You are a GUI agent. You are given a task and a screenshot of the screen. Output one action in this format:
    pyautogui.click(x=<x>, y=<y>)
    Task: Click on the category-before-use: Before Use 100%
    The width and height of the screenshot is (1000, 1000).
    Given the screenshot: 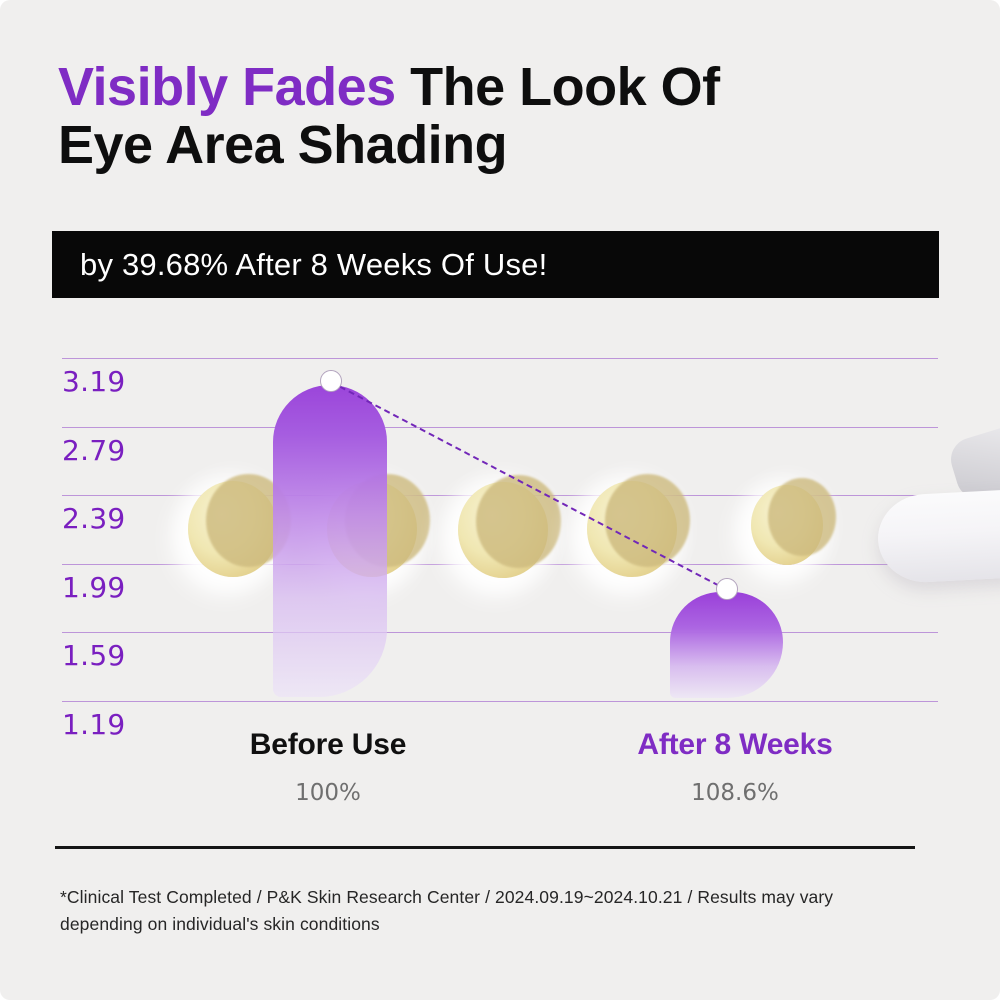 What is the action you would take?
    pyautogui.click(x=328, y=767)
    